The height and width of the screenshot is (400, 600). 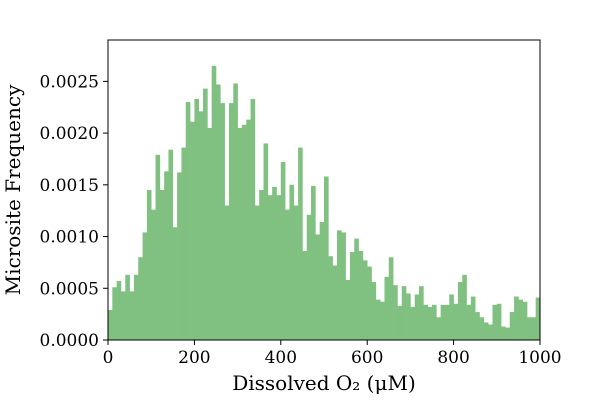 I want to click on y-tick-label: 0.0025, so click(x=69, y=82).